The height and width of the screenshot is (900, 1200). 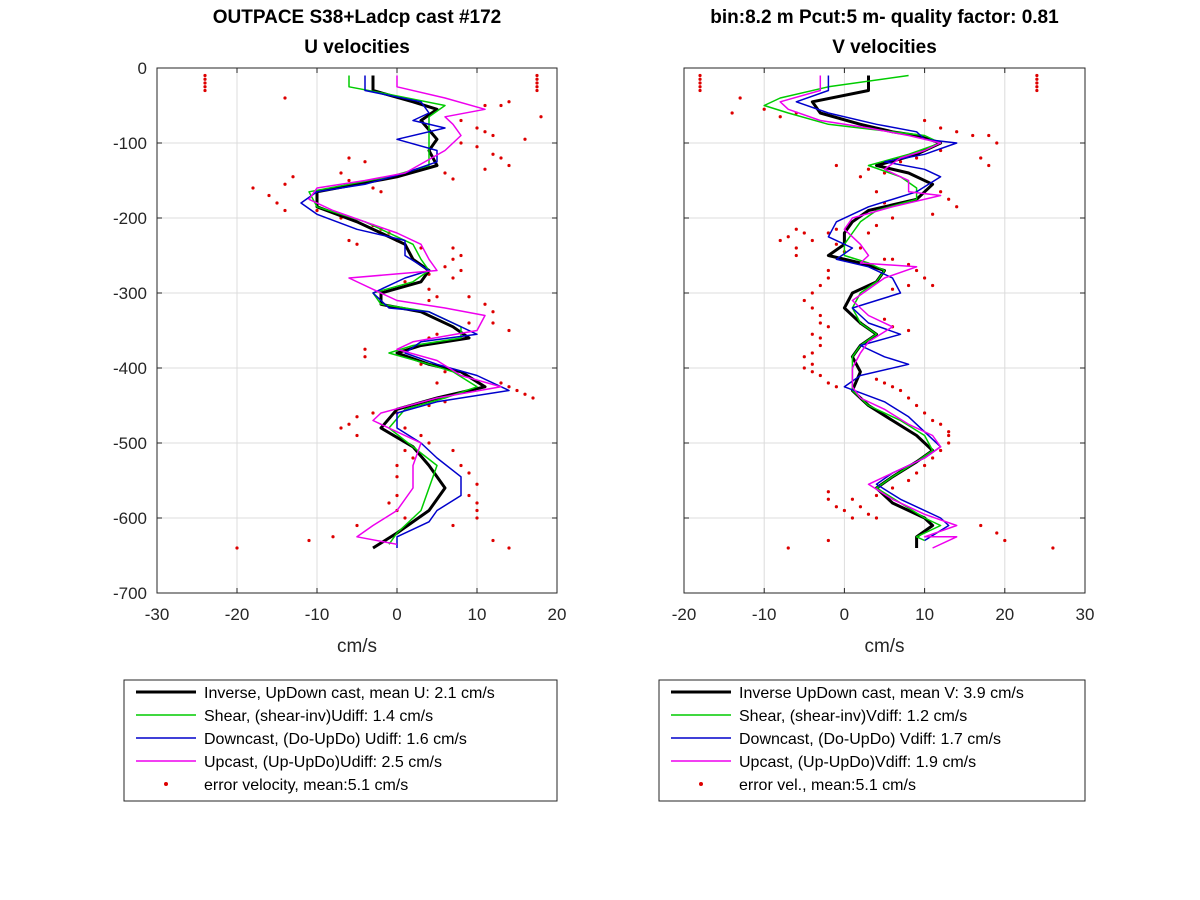 I want to click on legend-label-2: Downcast, (Do-UpDo) Udiff: 1.6 cm/s, so click(x=335, y=739).